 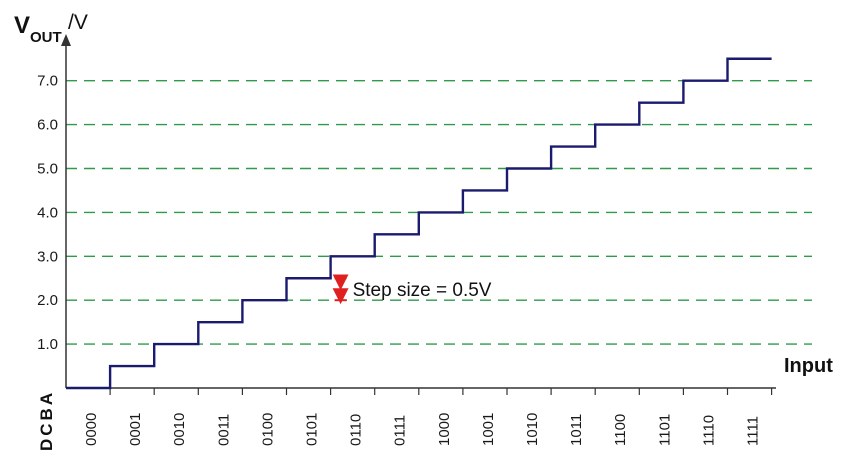 What do you see at coordinates (46, 420) in the screenshot?
I see `bit-order-label: DCBA` at bounding box center [46, 420].